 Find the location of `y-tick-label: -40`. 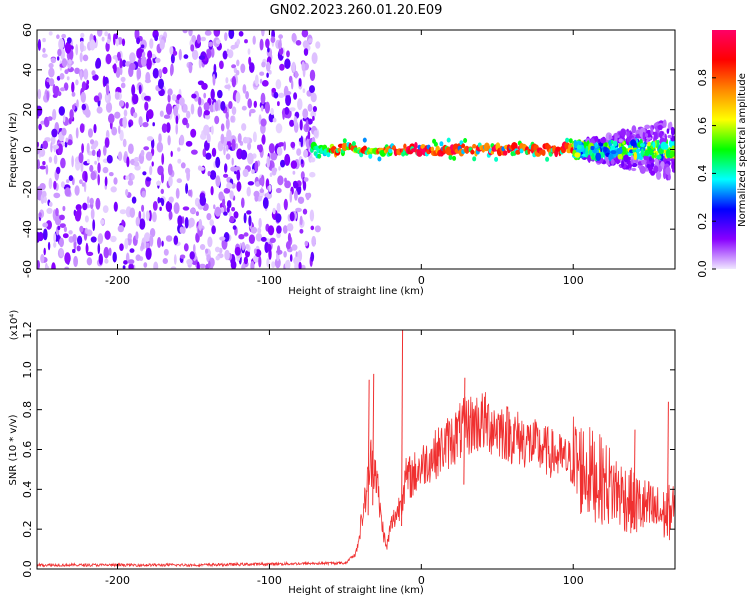

y-tick-label: -40 is located at coordinates (27, 229).